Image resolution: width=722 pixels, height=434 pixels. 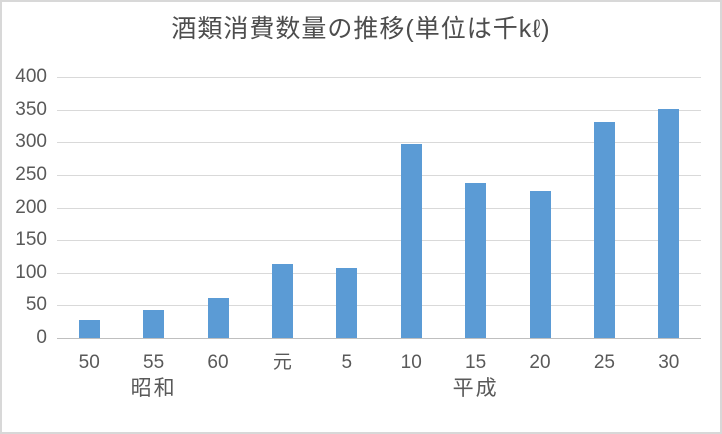 I want to click on x-tick-label-55: 55, so click(x=154, y=362).